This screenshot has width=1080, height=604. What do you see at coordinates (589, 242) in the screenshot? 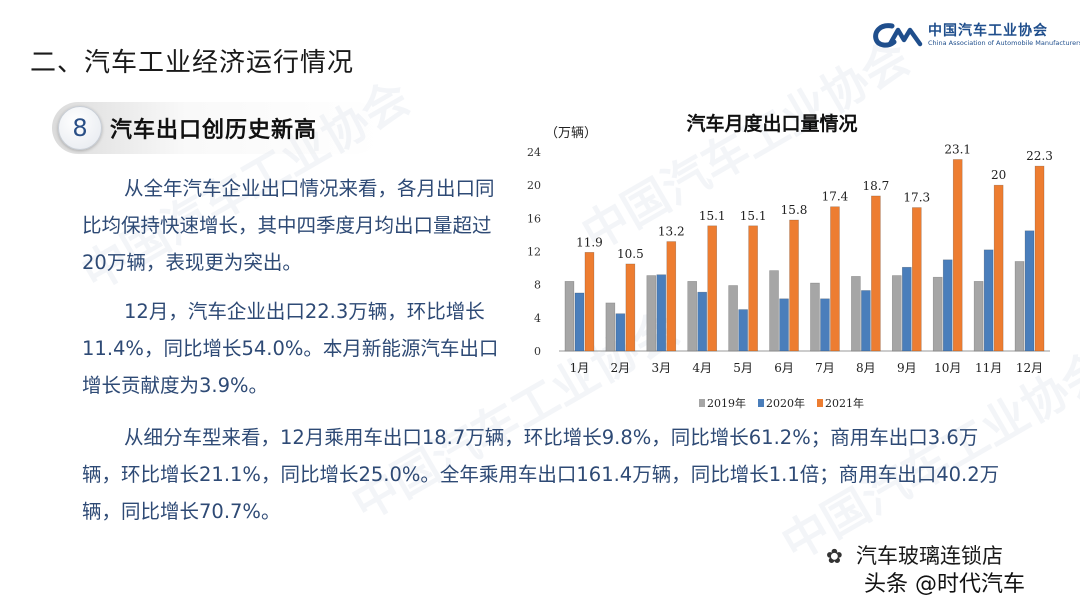
I see `data-label: 11.9` at bounding box center [589, 242].